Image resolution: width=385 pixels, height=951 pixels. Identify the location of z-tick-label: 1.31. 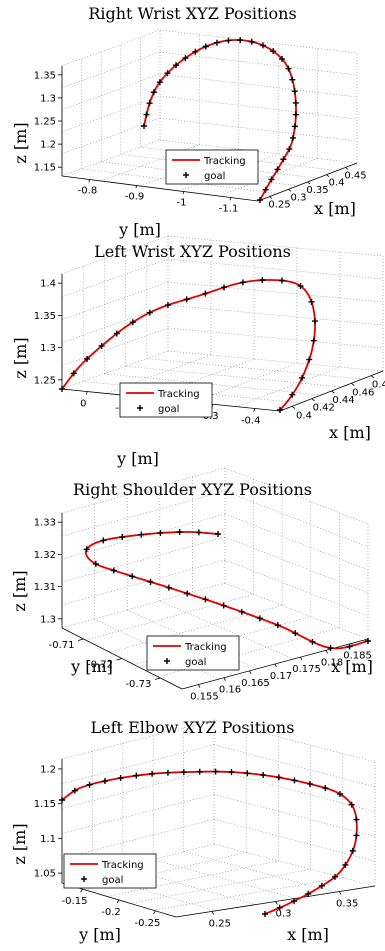
(45, 587).